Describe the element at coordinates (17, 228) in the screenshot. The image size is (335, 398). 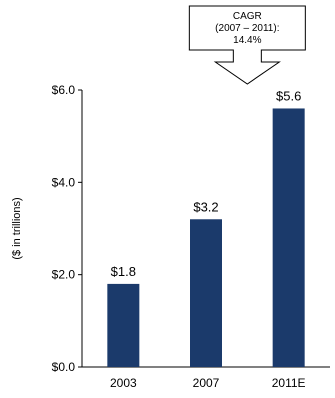
I see `y-axis-label: ($ in trillions)` at that location.